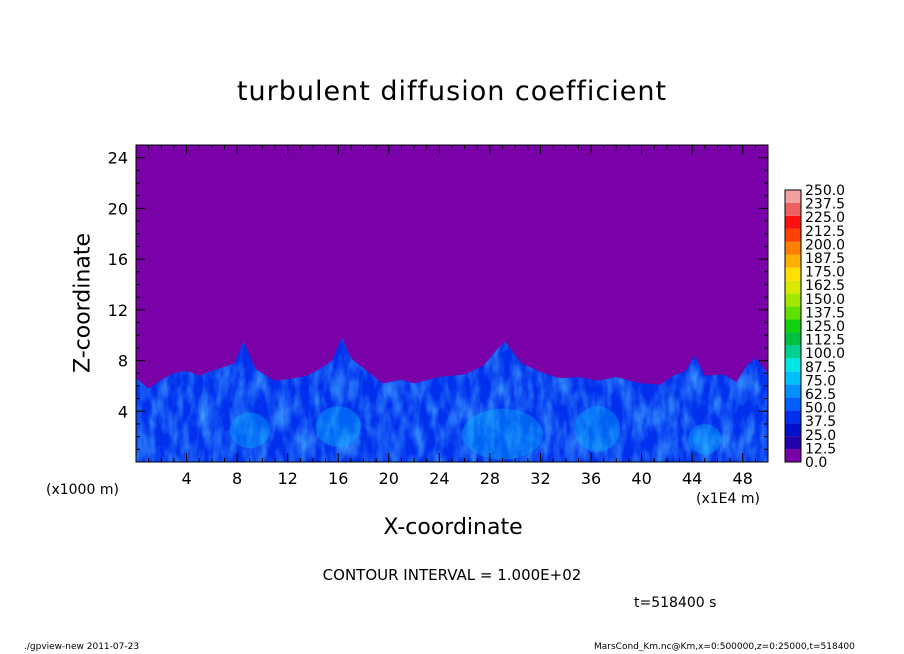 Image resolution: width=904 pixels, height=654 pixels. What do you see at coordinates (123, 361) in the screenshot?
I see `y-tick-label: 8` at bounding box center [123, 361].